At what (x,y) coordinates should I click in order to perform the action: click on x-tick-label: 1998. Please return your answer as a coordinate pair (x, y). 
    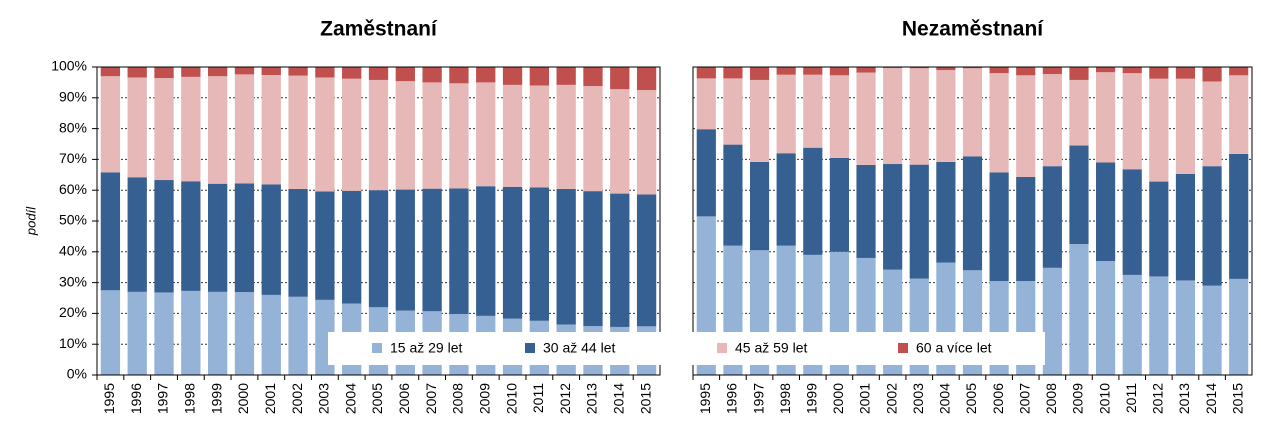
    Looking at the image, I should click on (190, 398).